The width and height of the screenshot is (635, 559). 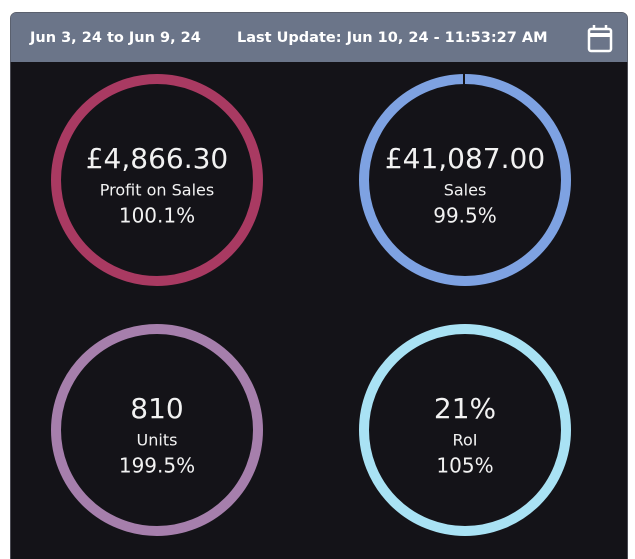 I want to click on metric-change: 100.1%, so click(x=157, y=216).